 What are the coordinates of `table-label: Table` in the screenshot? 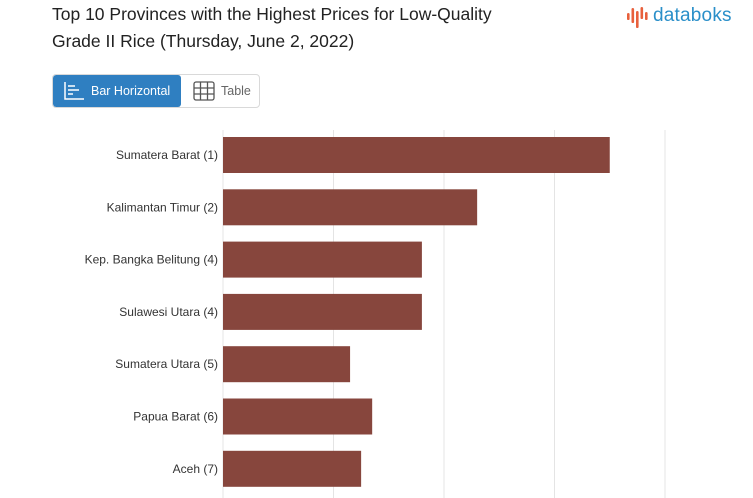 It's located at (236, 91).